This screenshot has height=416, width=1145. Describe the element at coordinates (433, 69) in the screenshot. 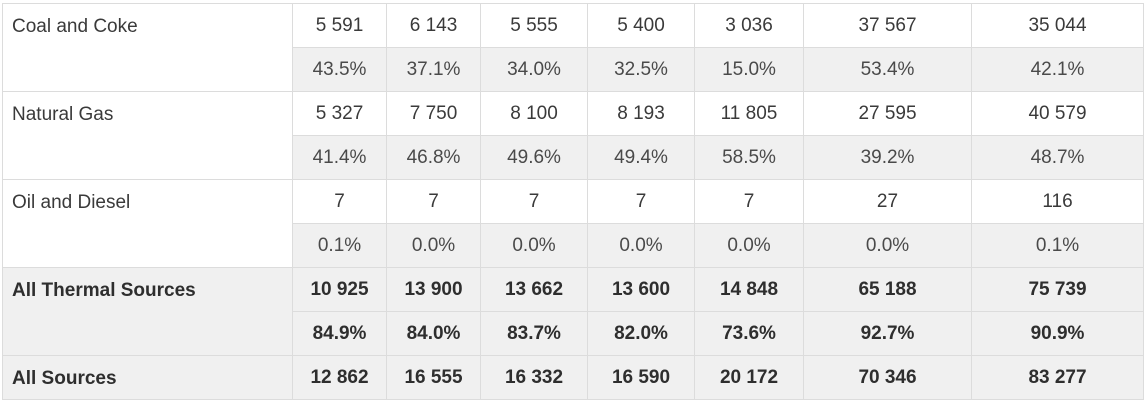

I see `share-cell: 37.1%` at that location.